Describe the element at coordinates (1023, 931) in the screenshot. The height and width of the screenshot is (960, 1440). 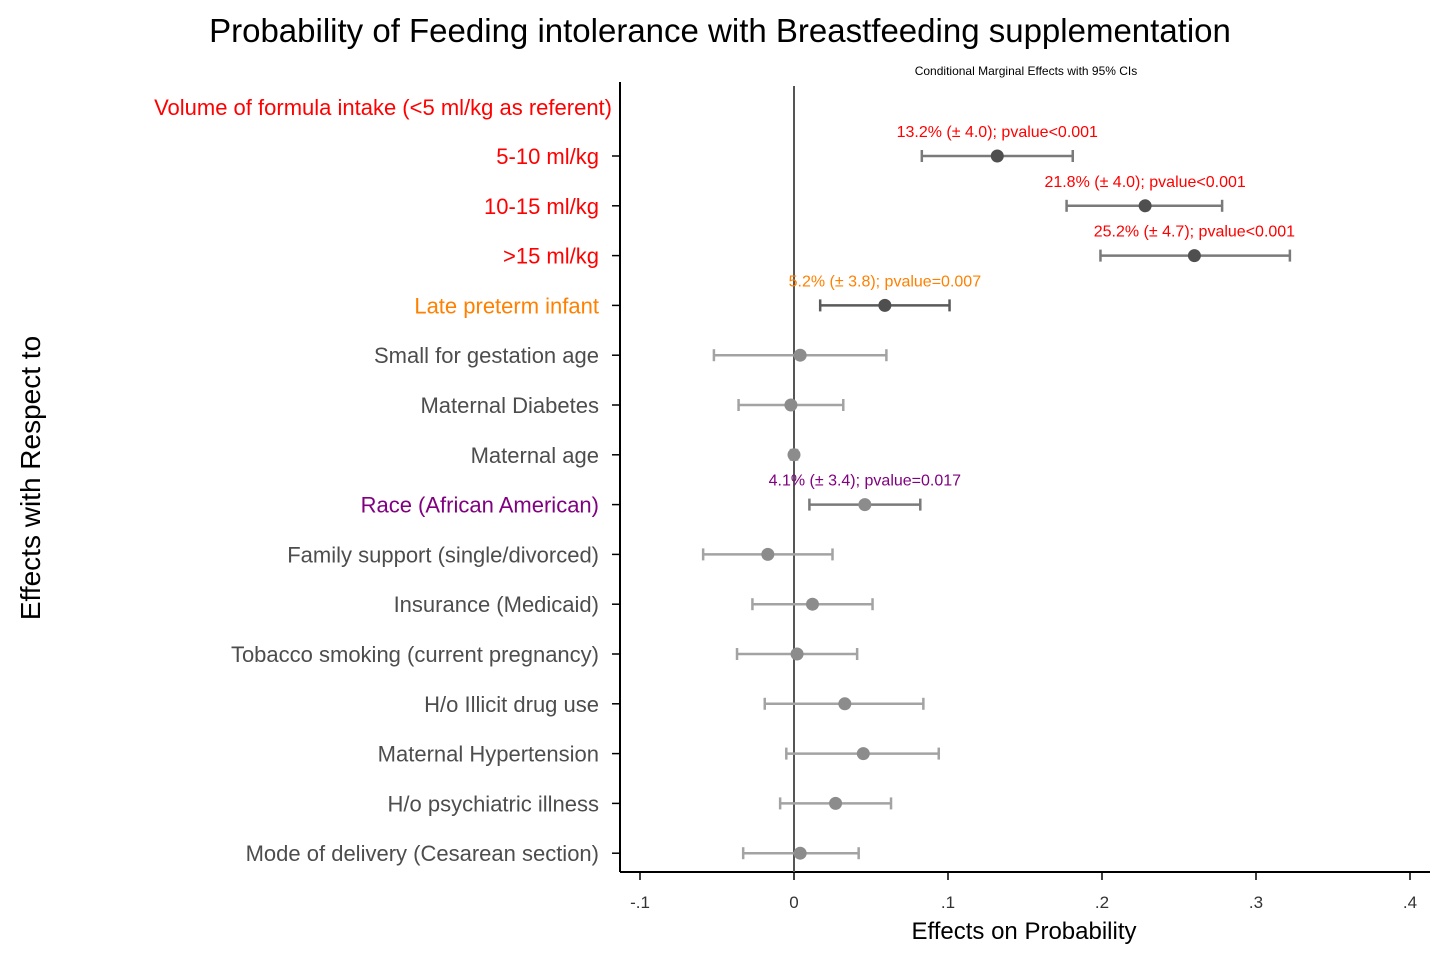
I see `x-axis-label: Effects on Probability` at that location.